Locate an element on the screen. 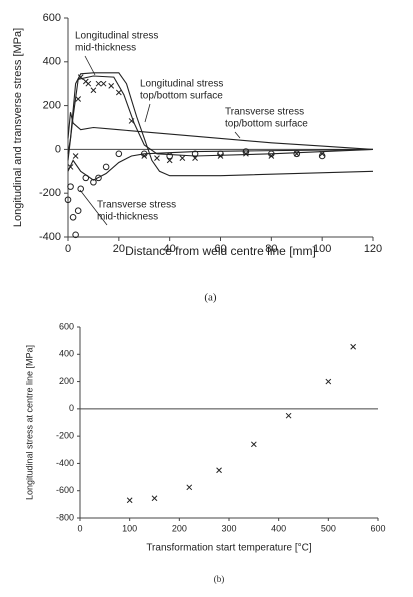  y-tick-label: -600 is located at coordinates (65, 490).